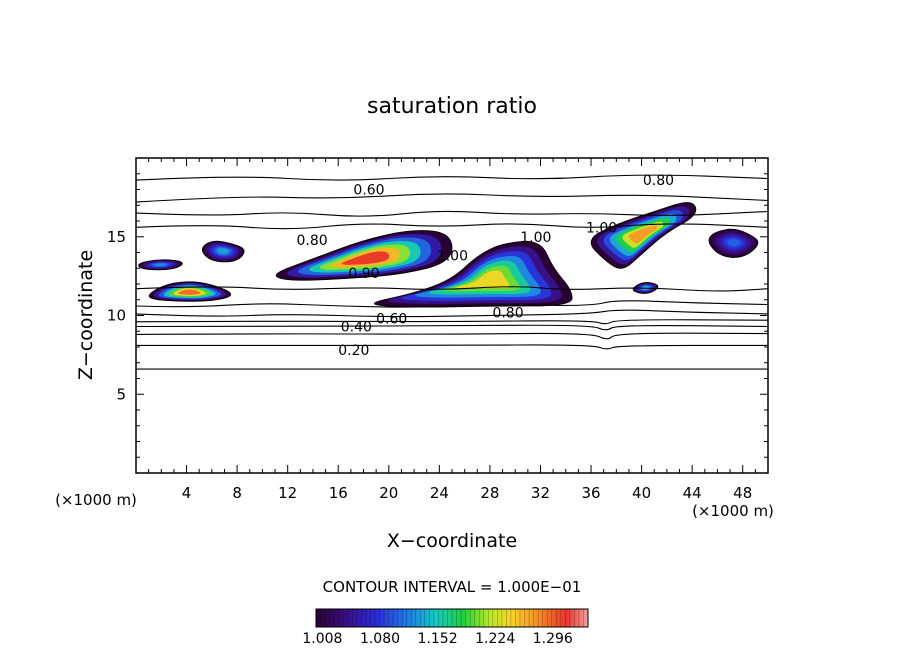 This screenshot has width=904, height=658. I want to click on x-axis-label: X−coordinate, so click(452, 541).